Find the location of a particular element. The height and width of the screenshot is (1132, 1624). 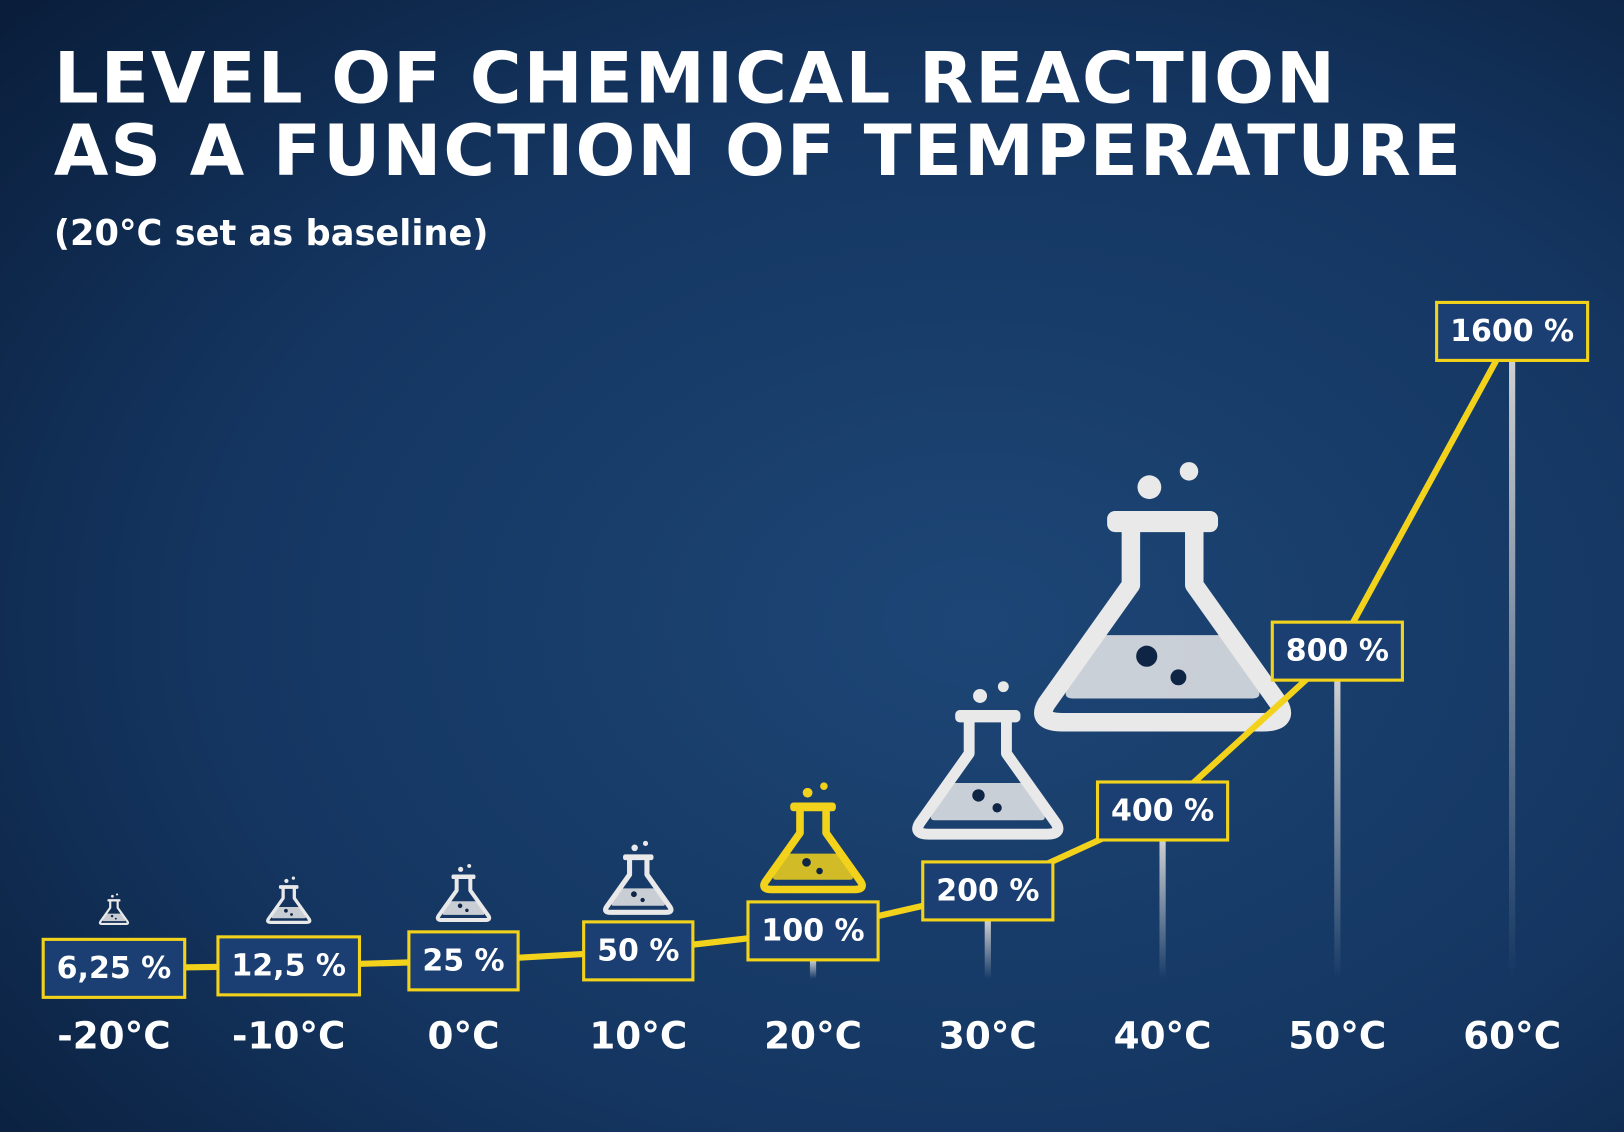

value-label: 50 % is located at coordinates (638, 950).